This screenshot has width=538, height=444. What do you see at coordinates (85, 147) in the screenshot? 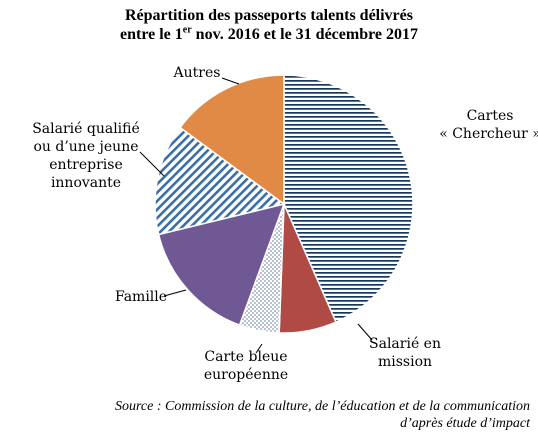
I see `slice-label-line: ou d’une jeune` at bounding box center [85, 147].